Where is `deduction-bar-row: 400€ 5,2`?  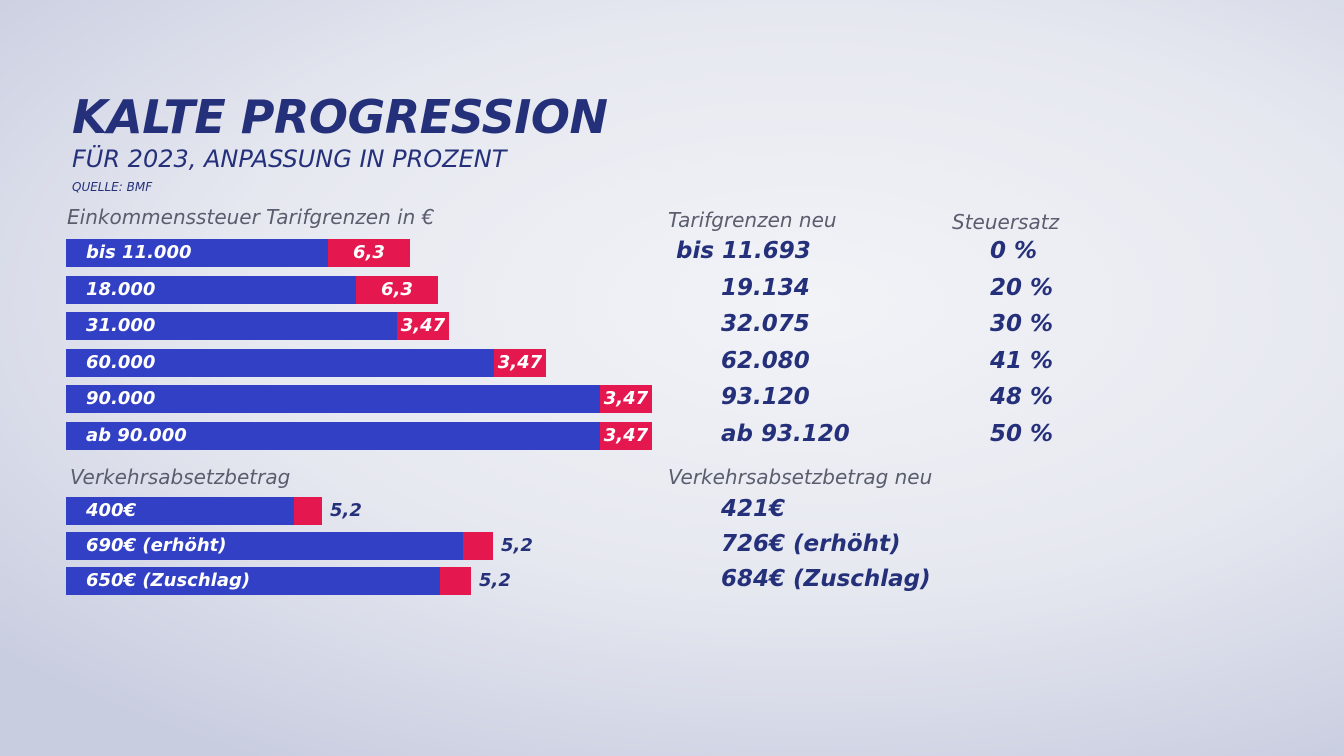
deduction-bar-row: 400€ 5,2 is located at coordinates (229, 511).